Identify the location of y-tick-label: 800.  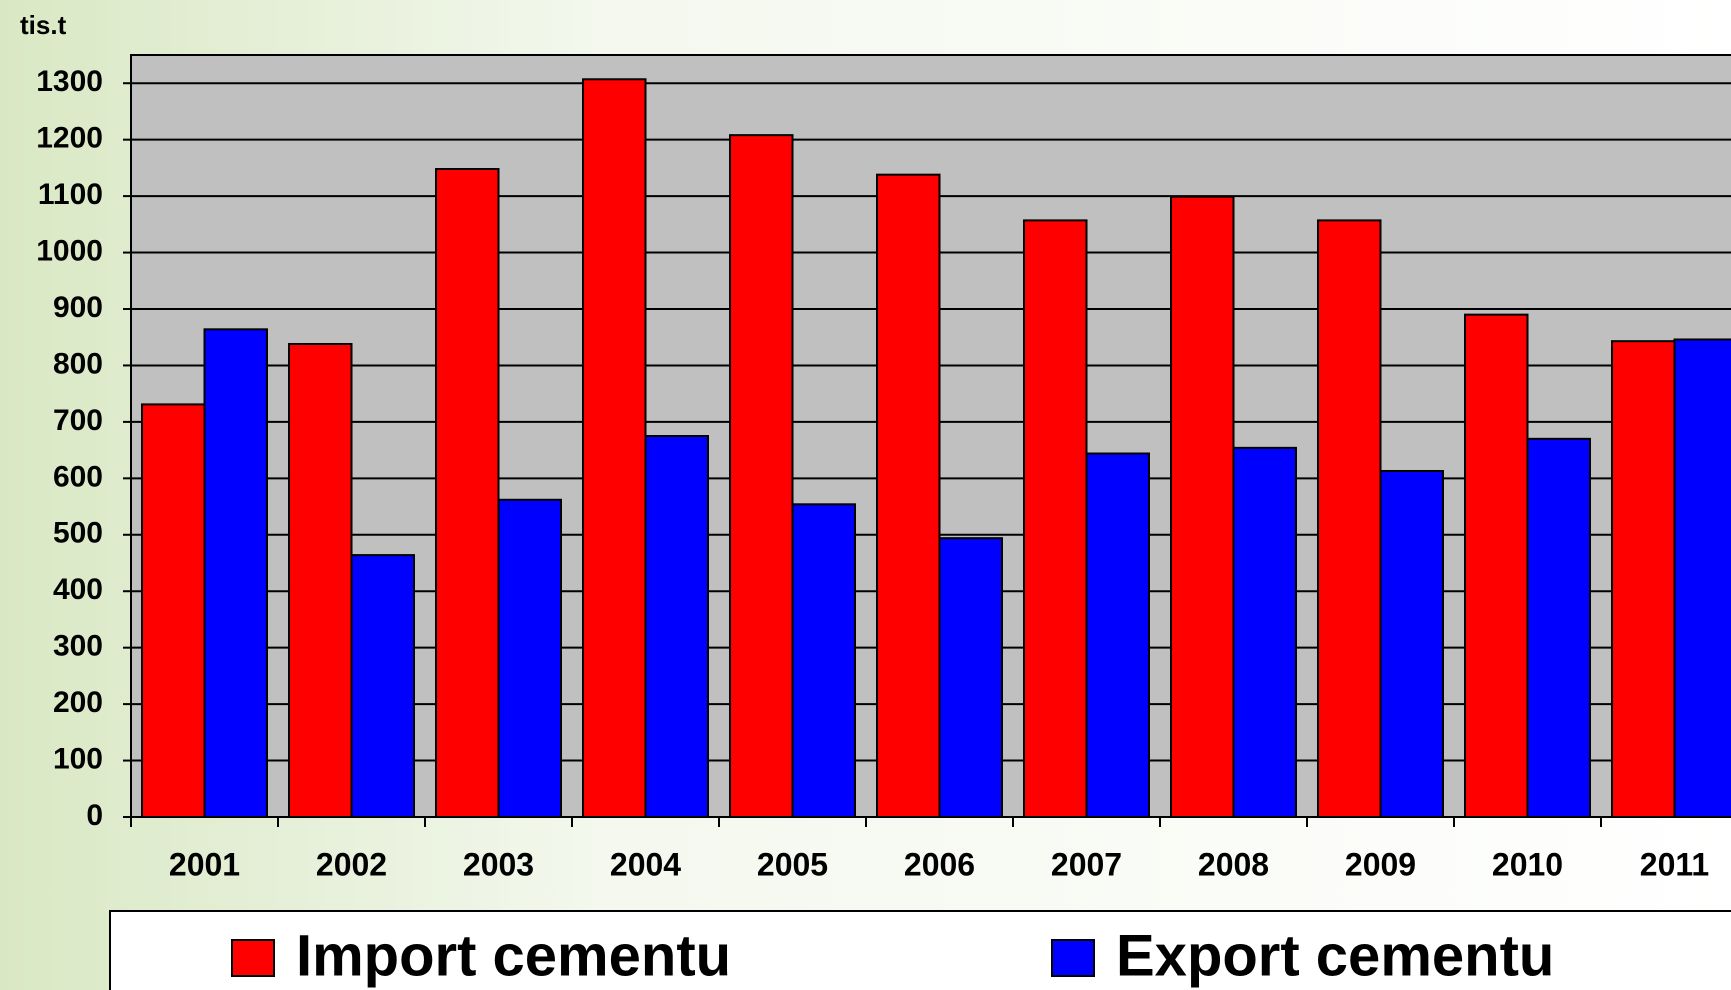
(78, 363).